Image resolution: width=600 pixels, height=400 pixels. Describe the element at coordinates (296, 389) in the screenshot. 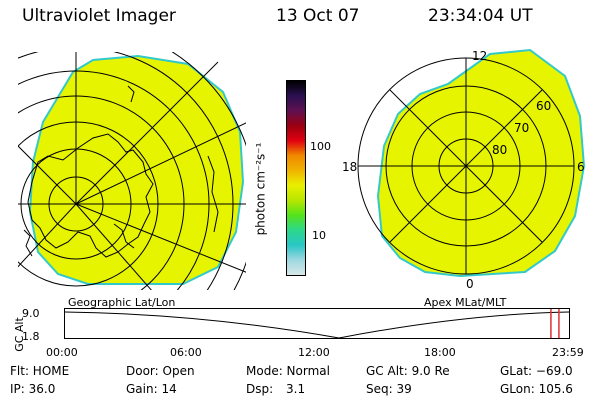

I see `status-dsp-value: 3.1` at that location.